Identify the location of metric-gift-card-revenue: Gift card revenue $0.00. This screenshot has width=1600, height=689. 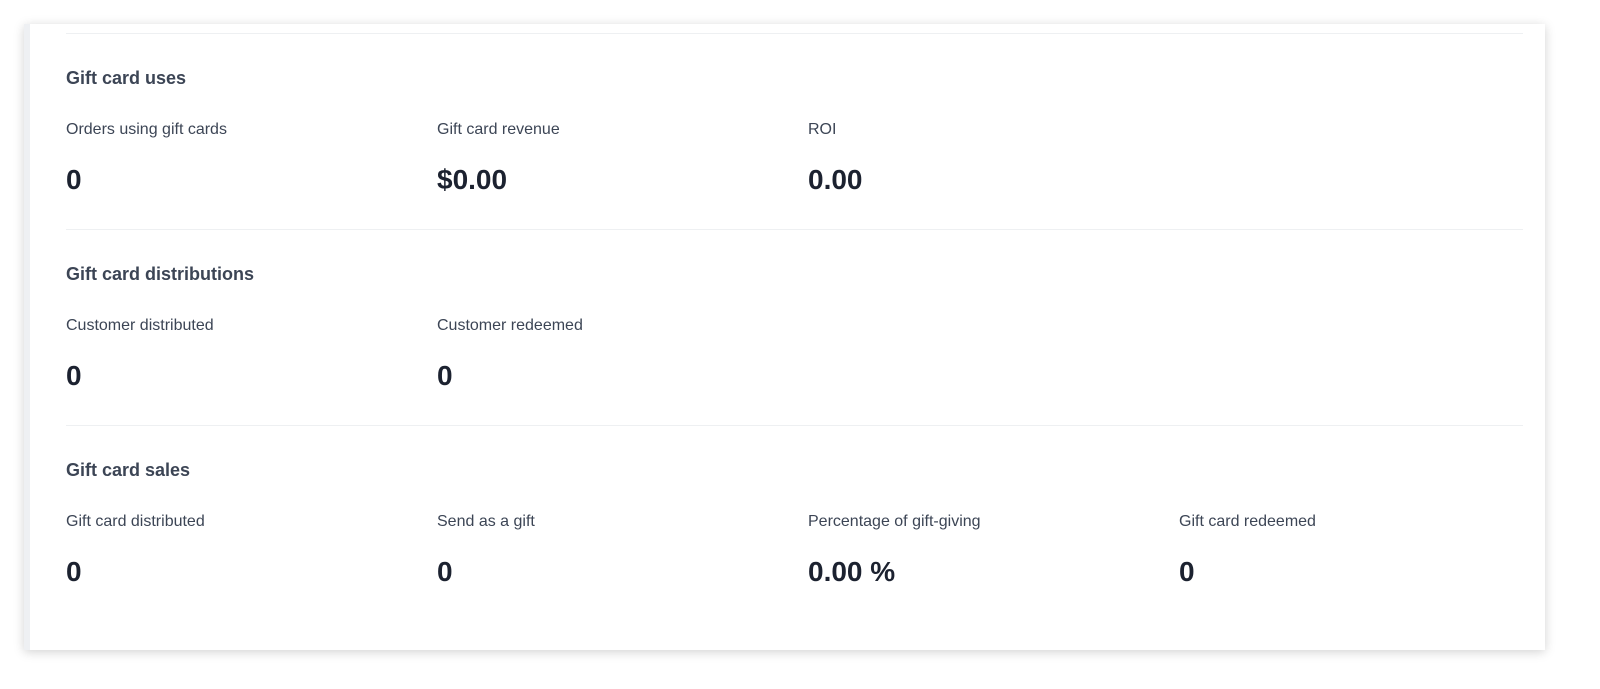
(622, 158).